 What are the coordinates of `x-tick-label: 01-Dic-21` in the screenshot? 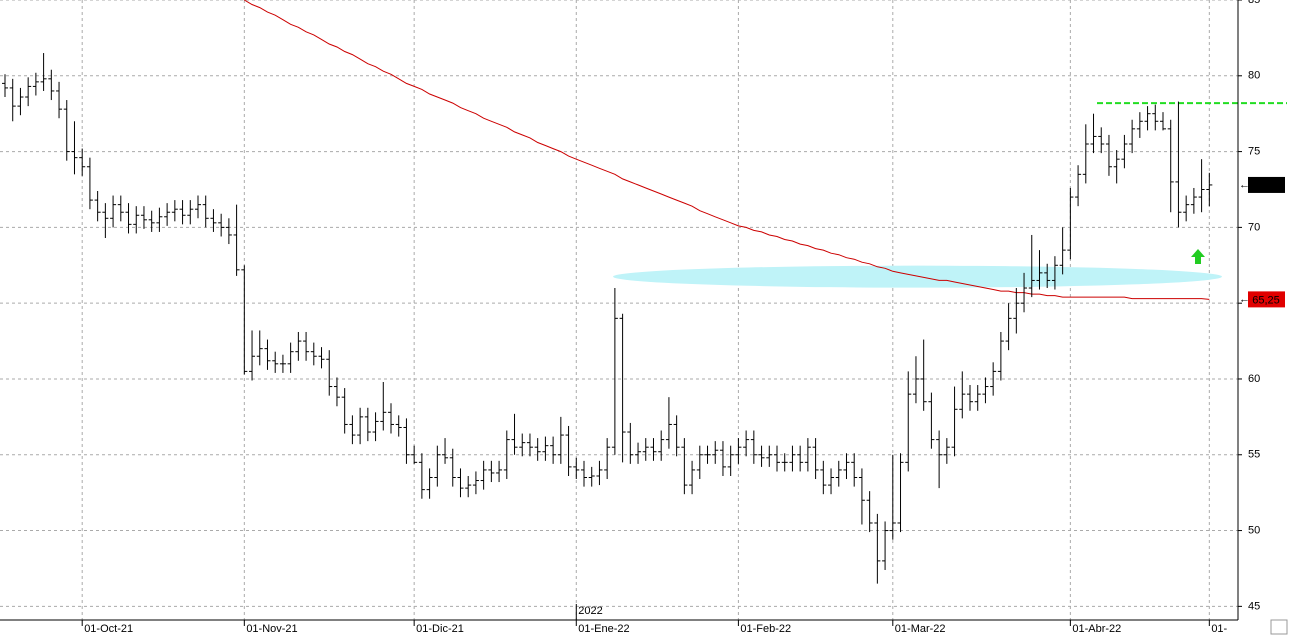 It's located at (440, 629).